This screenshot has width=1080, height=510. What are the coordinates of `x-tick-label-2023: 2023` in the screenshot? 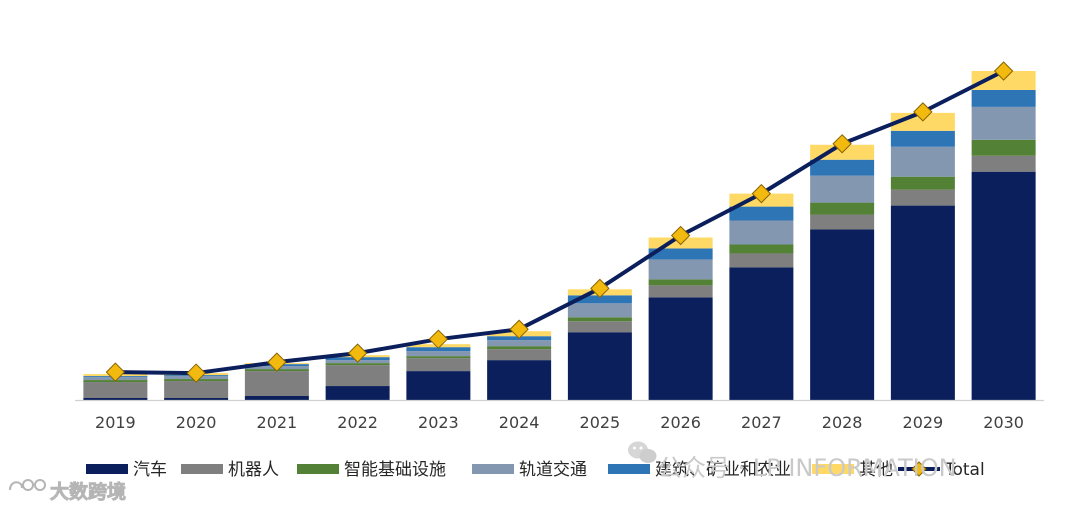 It's located at (438, 422).